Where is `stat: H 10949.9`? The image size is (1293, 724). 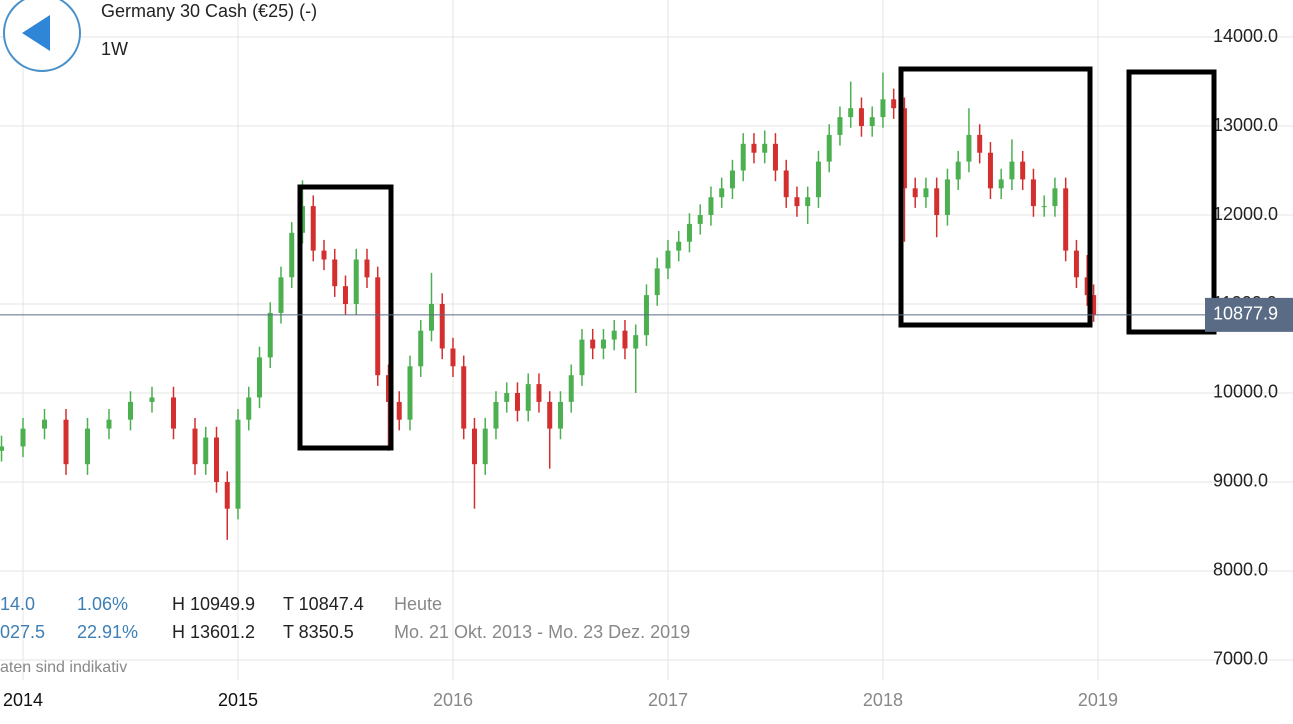
stat: H 10949.9 is located at coordinates (213, 604).